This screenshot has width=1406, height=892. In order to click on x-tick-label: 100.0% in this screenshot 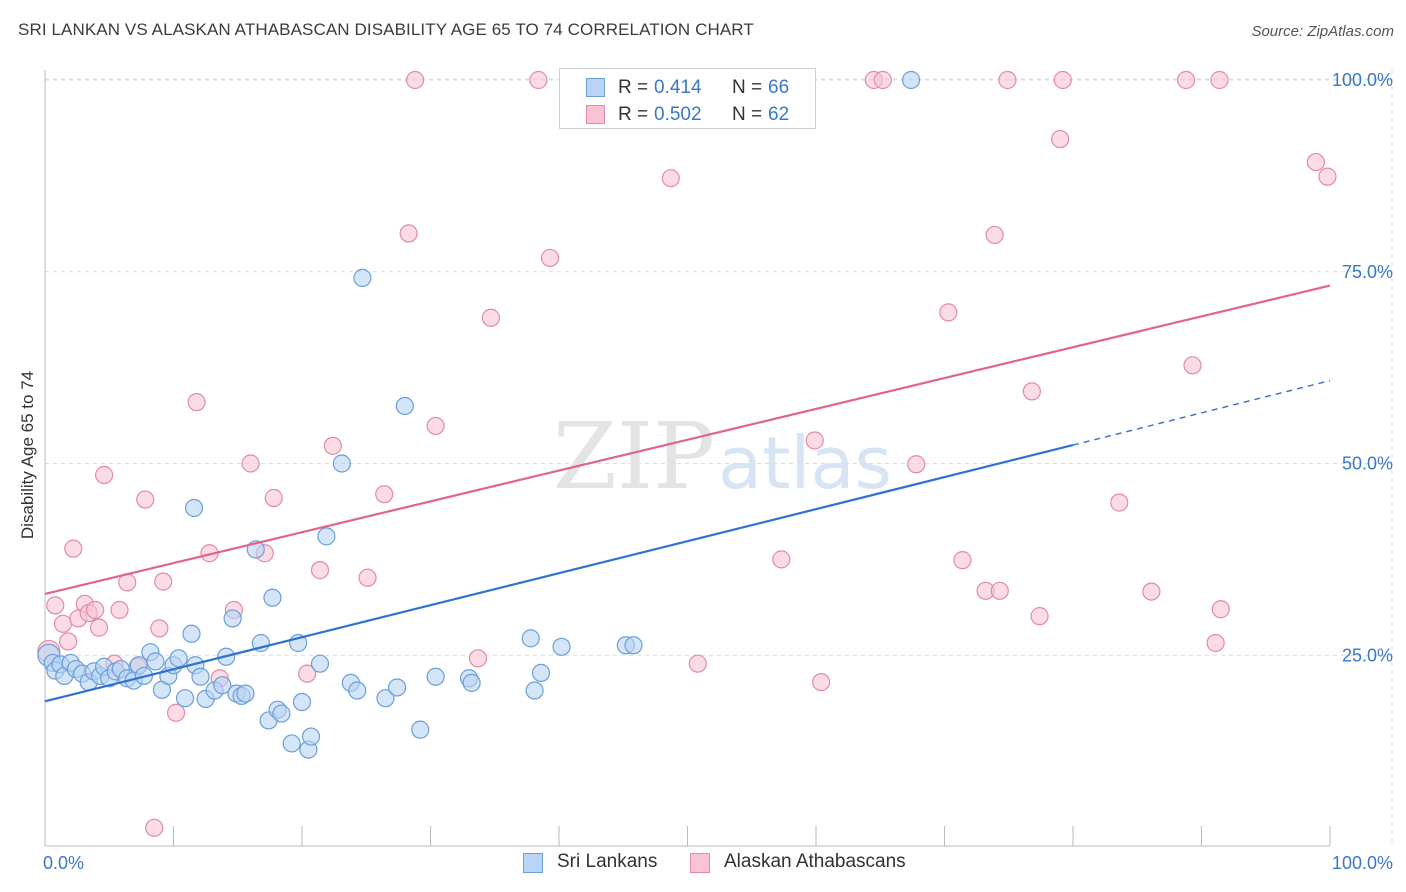, I will do `click(1362, 863)`.